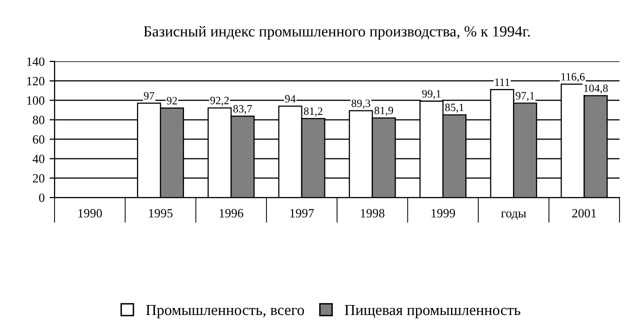 The width and height of the screenshot is (642, 332). Describe the element at coordinates (242, 109) in the screenshot. I see `data-label: 83,7` at that location.